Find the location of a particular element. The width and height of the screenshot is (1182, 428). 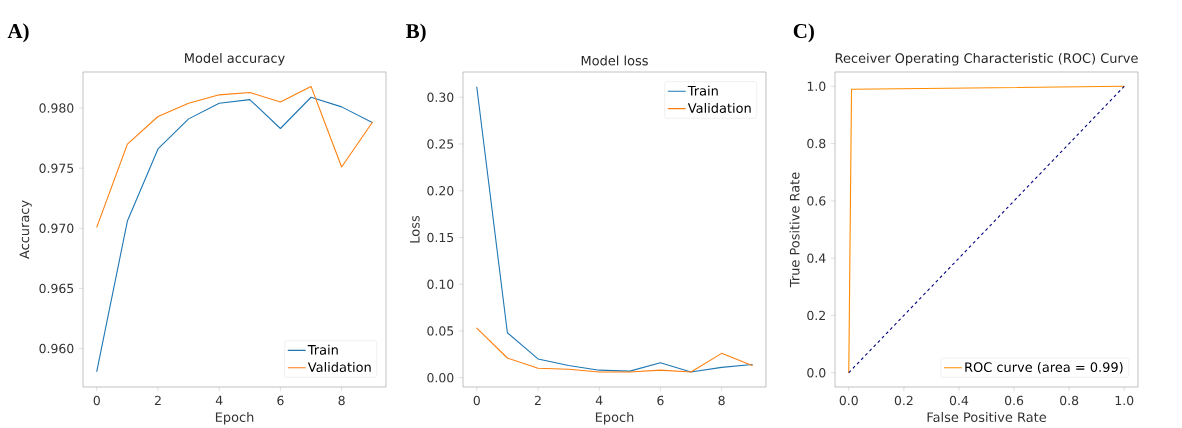

legend-label: ROC curve (area = 0.99) is located at coordinates (1044, 368).